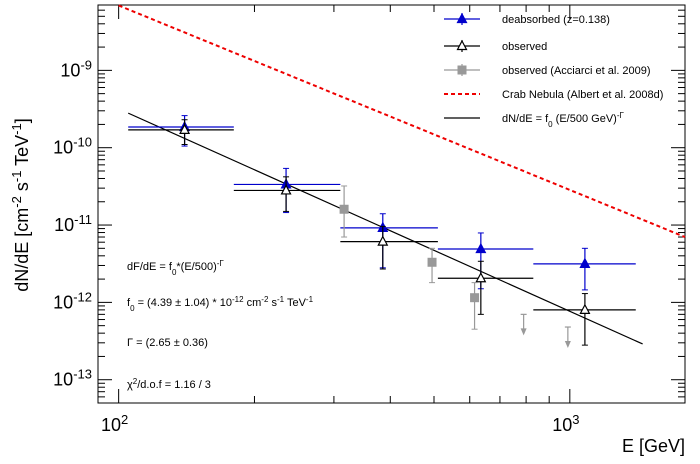 Image resolution: width=700 pixels, height=464 pixels. What do you see at coordinates (565, 424) in the screenshot?
I see `x-tick-label: 10³` at bounding box center [565, 424].